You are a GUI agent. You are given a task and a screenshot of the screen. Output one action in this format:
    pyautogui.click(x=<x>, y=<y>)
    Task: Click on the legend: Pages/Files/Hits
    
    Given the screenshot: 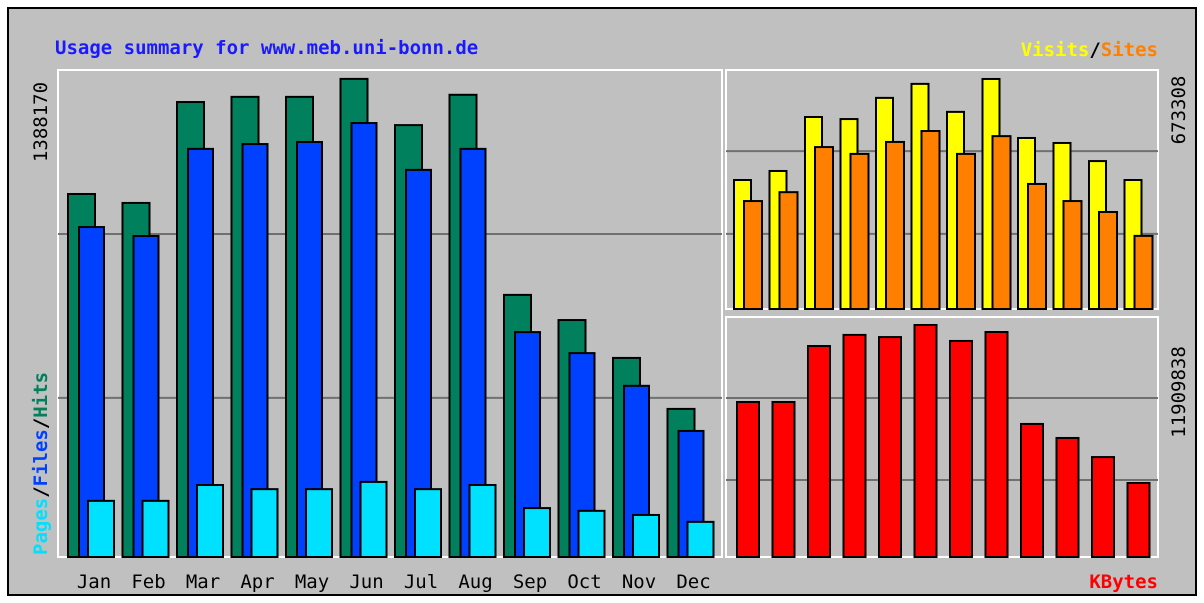 What is the action you would take?
    pyautogui.click(x=41, y=463)
    